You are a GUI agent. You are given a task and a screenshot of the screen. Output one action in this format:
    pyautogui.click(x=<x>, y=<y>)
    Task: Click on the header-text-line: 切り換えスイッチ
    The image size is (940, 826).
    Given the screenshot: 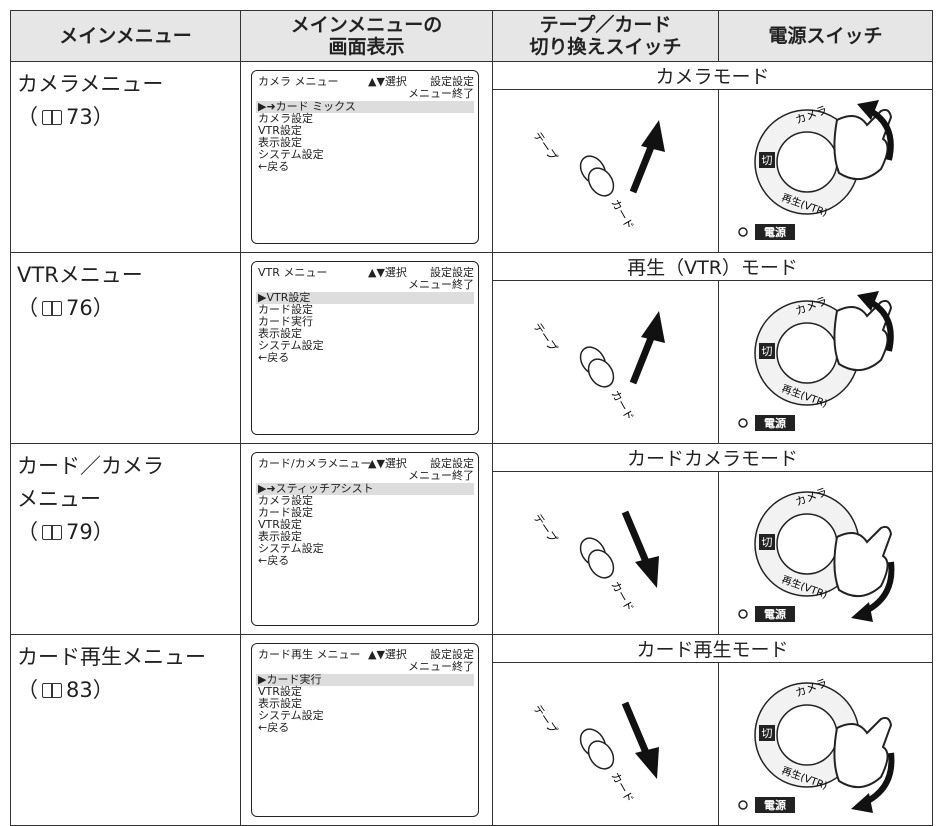 What is the action you would take?
    pyautogui.click(x=605, y=47)
    